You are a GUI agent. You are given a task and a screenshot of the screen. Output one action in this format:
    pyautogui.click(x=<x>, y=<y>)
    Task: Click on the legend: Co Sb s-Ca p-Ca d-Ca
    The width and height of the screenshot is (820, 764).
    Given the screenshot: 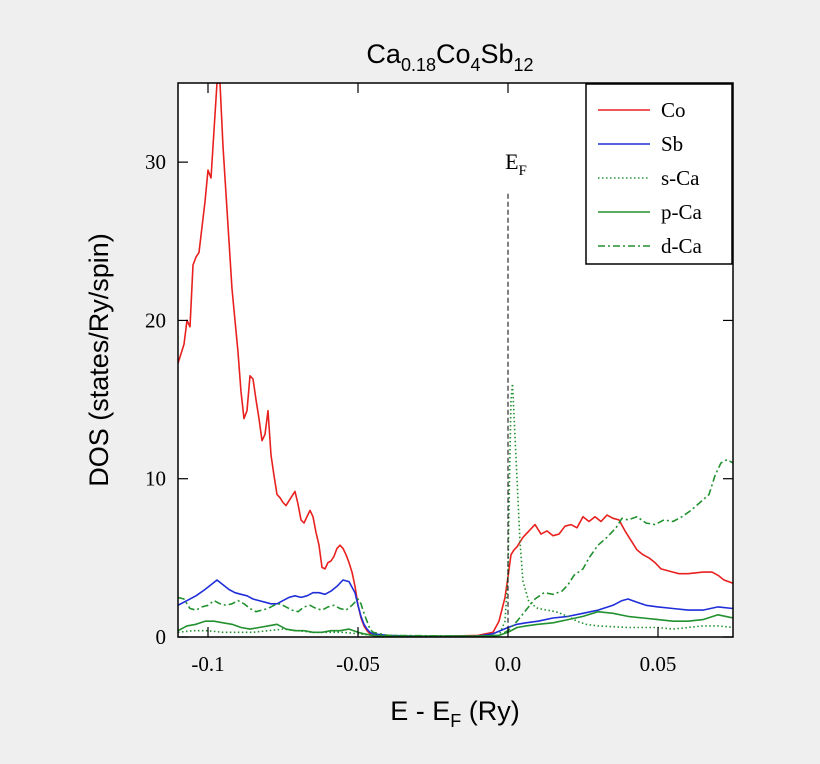 What is the action you would take?
    pyautogui.click(x=659, y=174)
    